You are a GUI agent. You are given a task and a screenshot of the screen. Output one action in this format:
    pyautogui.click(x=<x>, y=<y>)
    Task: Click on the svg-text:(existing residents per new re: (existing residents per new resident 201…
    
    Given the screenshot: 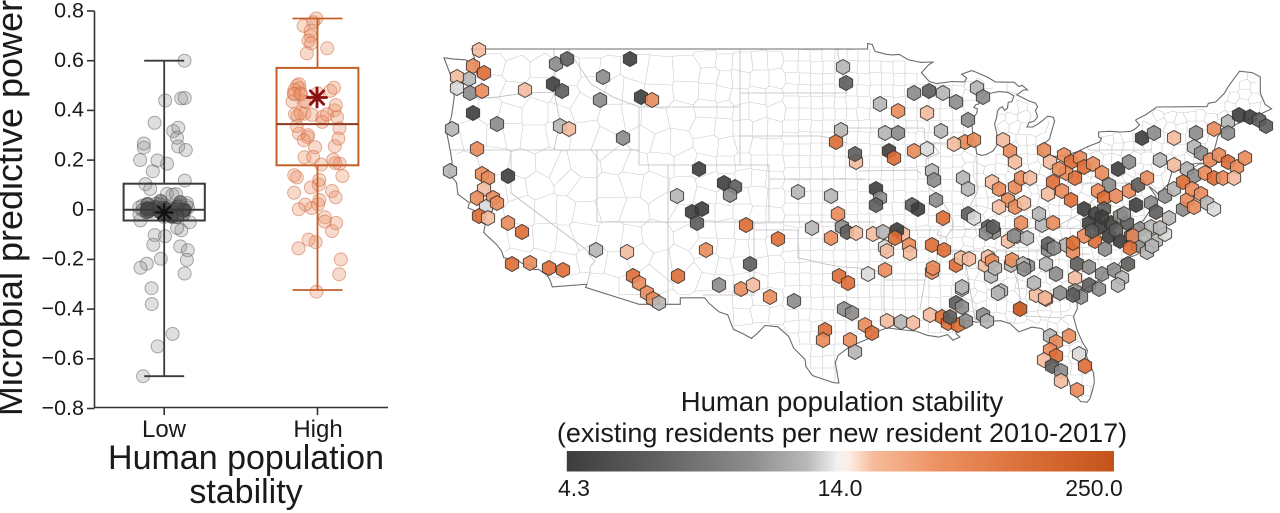 What is the action you would take?
    pyautogui.click(x=842, y=433)
    